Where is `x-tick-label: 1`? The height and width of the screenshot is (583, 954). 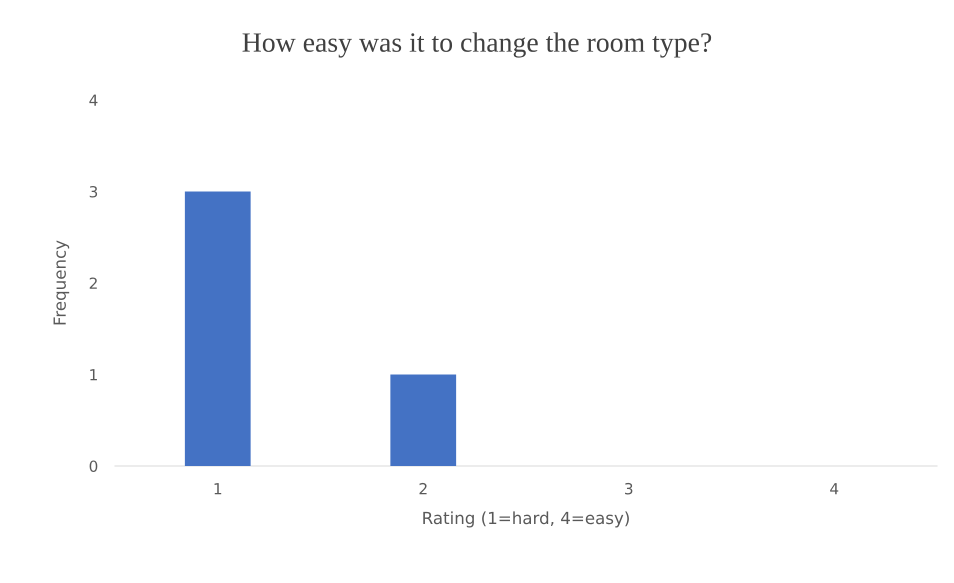
x-tick-label: 1 is located at coordinates (218, 488).